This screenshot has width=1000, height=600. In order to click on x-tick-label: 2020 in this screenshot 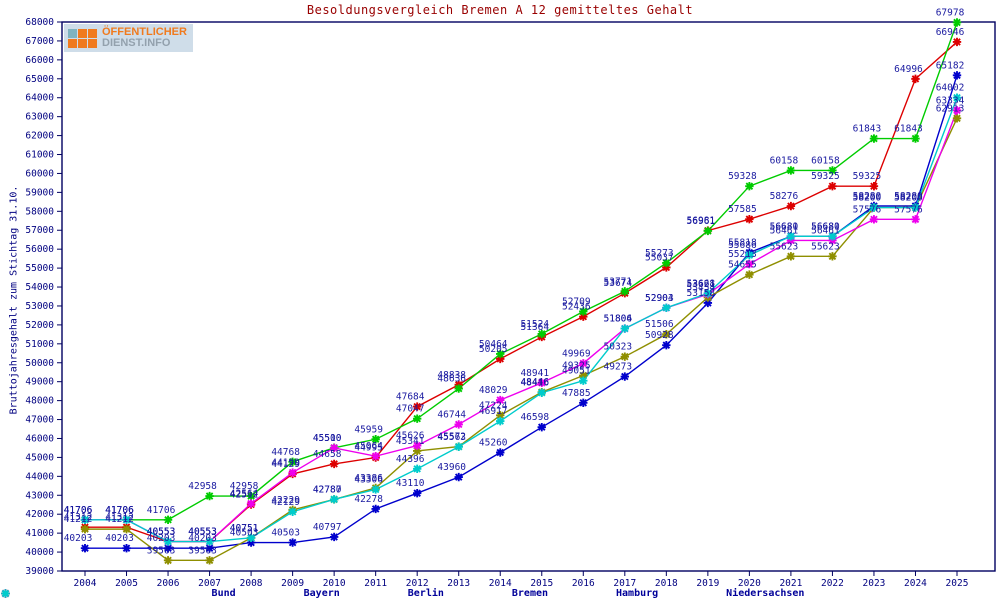, I will do `click(749, 583)`.